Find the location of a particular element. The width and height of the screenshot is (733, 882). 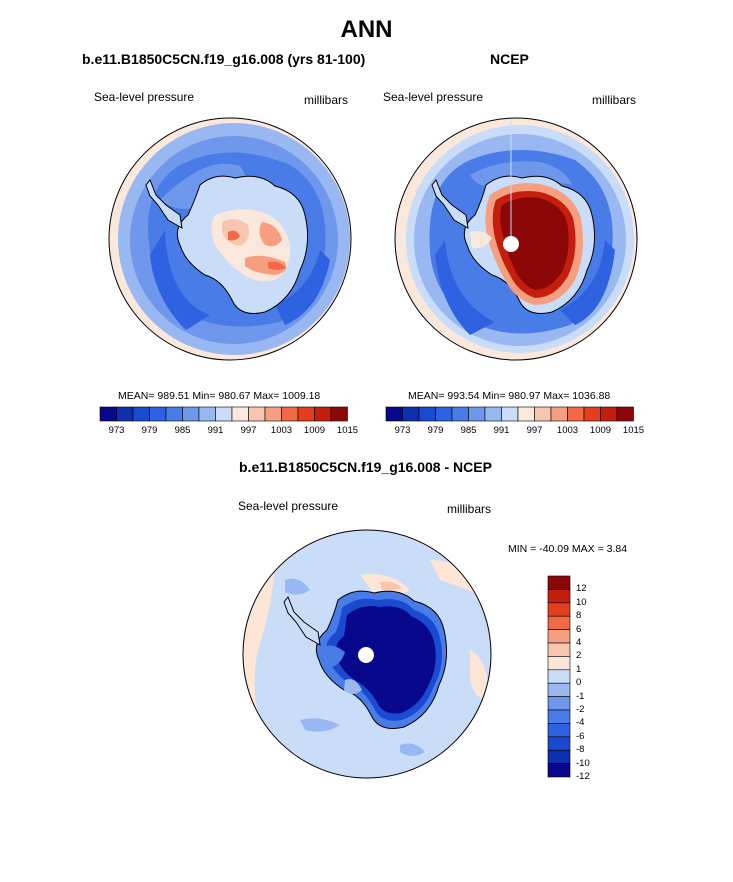

panel1-border is located at coordinates (230, 239).